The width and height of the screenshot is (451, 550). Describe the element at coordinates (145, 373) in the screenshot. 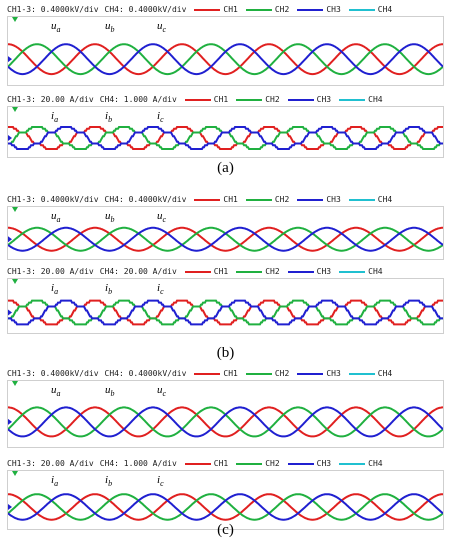

I see `scale-right-text: CH4: 0.4000kV/div` at that location.